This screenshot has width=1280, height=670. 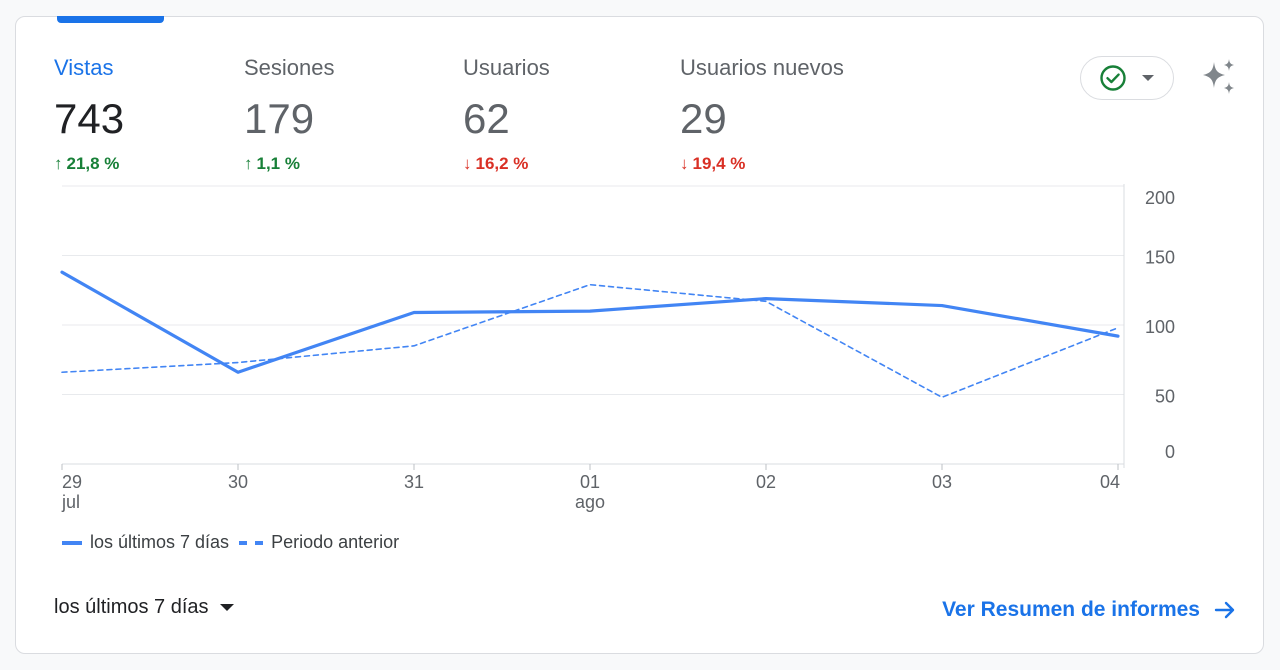 What do you see at coordinates (719, 163) in the screenshot?
I see `metric-change-value: 19,4 %` at bounding box center [719, 163].